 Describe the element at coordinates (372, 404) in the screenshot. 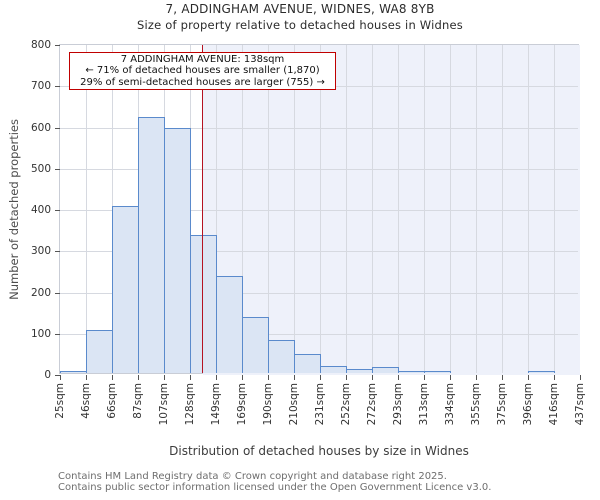

I see `x-tick-label: 272sqm` at that location.